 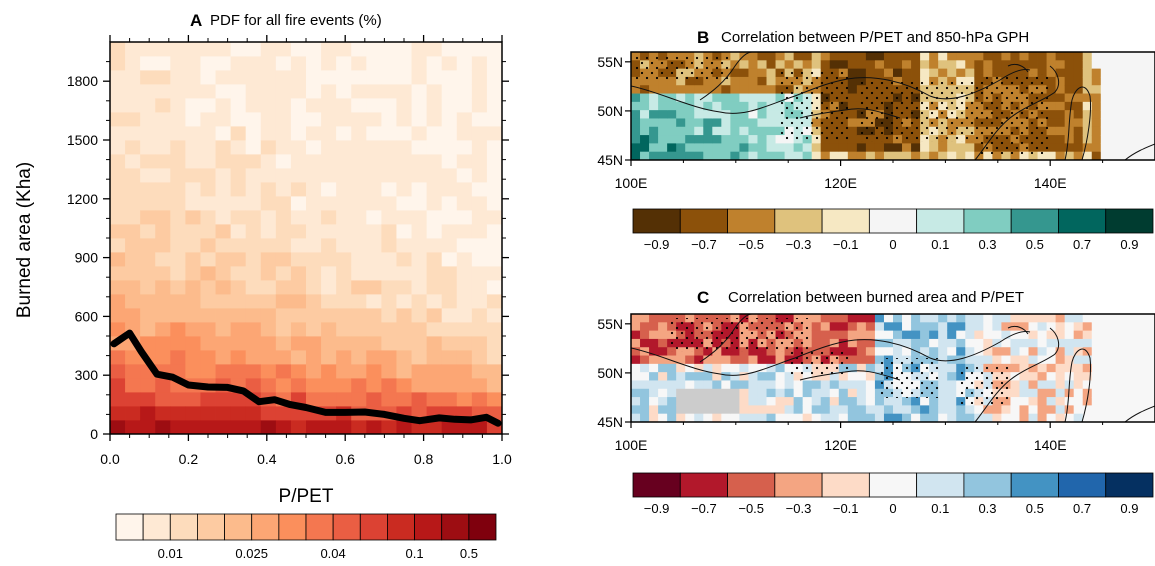 What do you see at coordinates (846, 508) in the screenshot?
I see `colorbar-label: −0.1` at bounding box center [846, 508].